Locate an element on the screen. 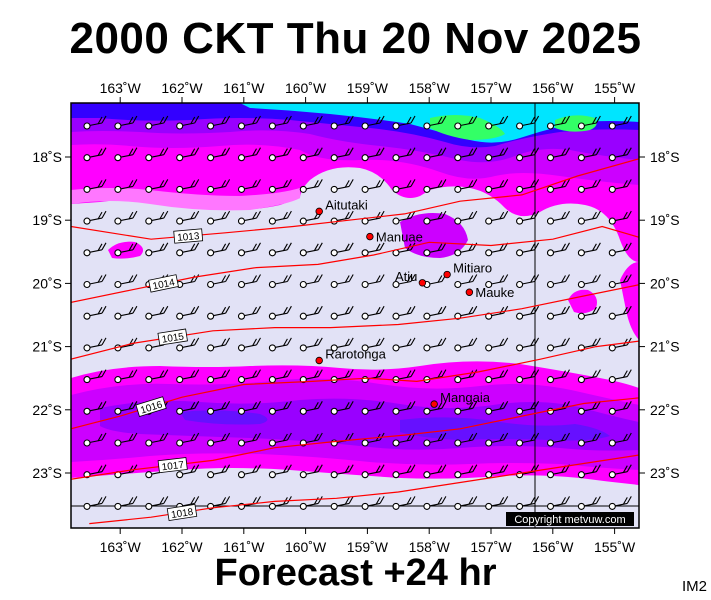 This screenshot has width=711, height=600. wind-shading-north-green2 is located at coordinates (576, 123).